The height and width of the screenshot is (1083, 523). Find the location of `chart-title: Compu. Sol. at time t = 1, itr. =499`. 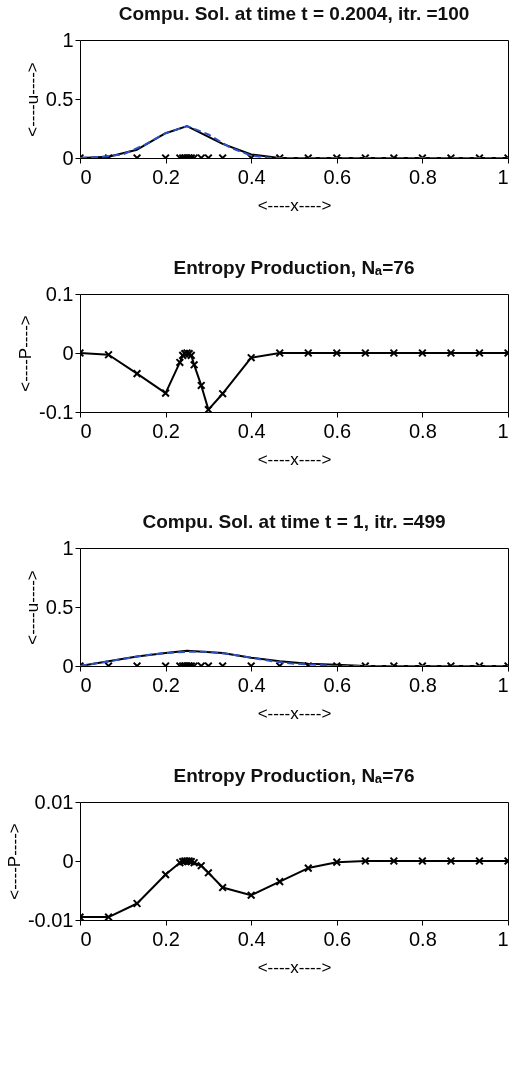

chart-title: Compu. Sol. at time t = 1, itr. =499 is located at coordinates (294, 521).